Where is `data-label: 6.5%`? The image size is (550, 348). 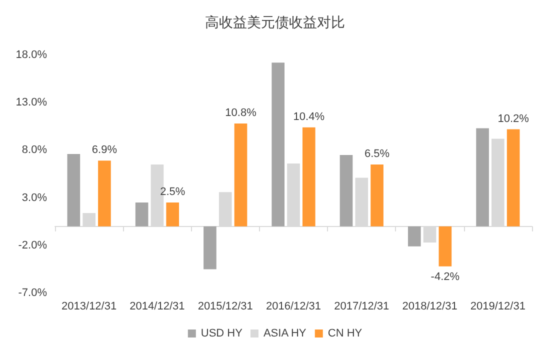 data-label: 6.5% is located at coordinates (377, 154).